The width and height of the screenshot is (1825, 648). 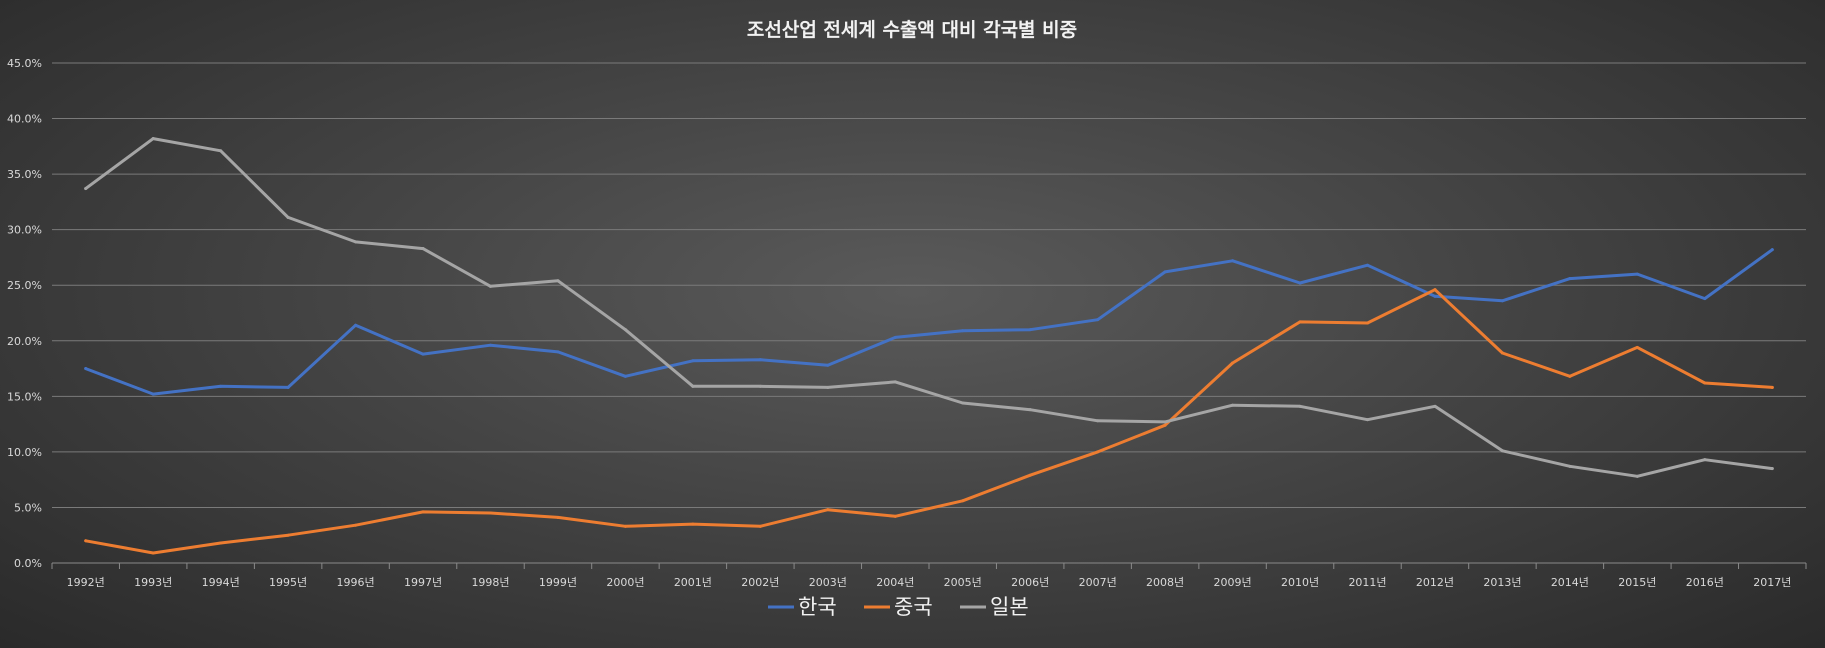 I want to click on chart-title: 조선산업 전세계 수출액 대비 각국별 비중, so click(x=912, y=30).